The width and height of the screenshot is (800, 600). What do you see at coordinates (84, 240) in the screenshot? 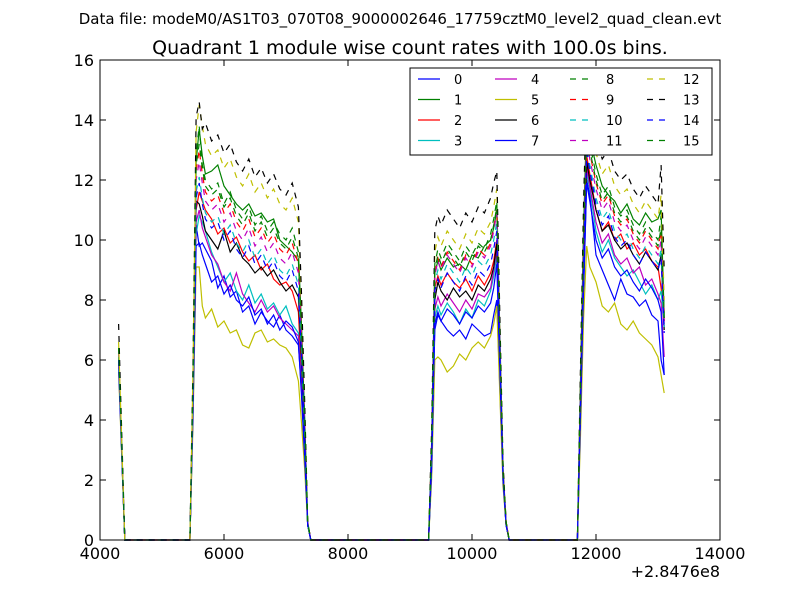
I see `y-tick-label: 10` at bounding box center [84, 240].